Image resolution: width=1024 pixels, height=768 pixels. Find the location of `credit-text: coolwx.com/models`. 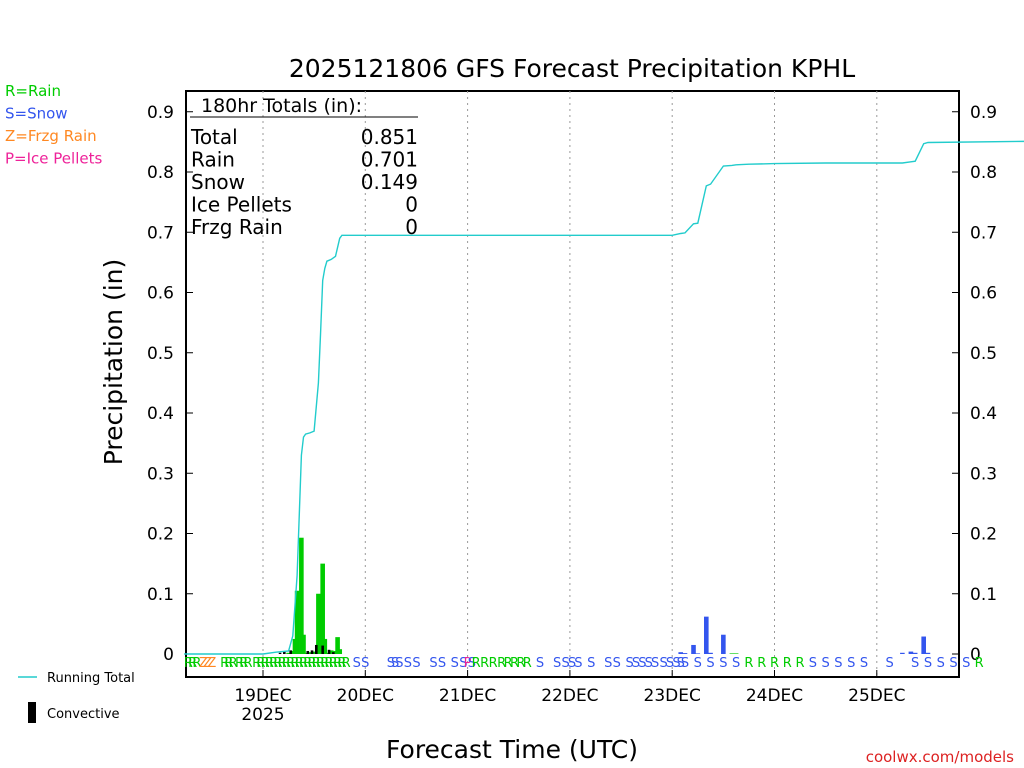

credit-text: coolwx.com/models is located at coordinates (940, 757).